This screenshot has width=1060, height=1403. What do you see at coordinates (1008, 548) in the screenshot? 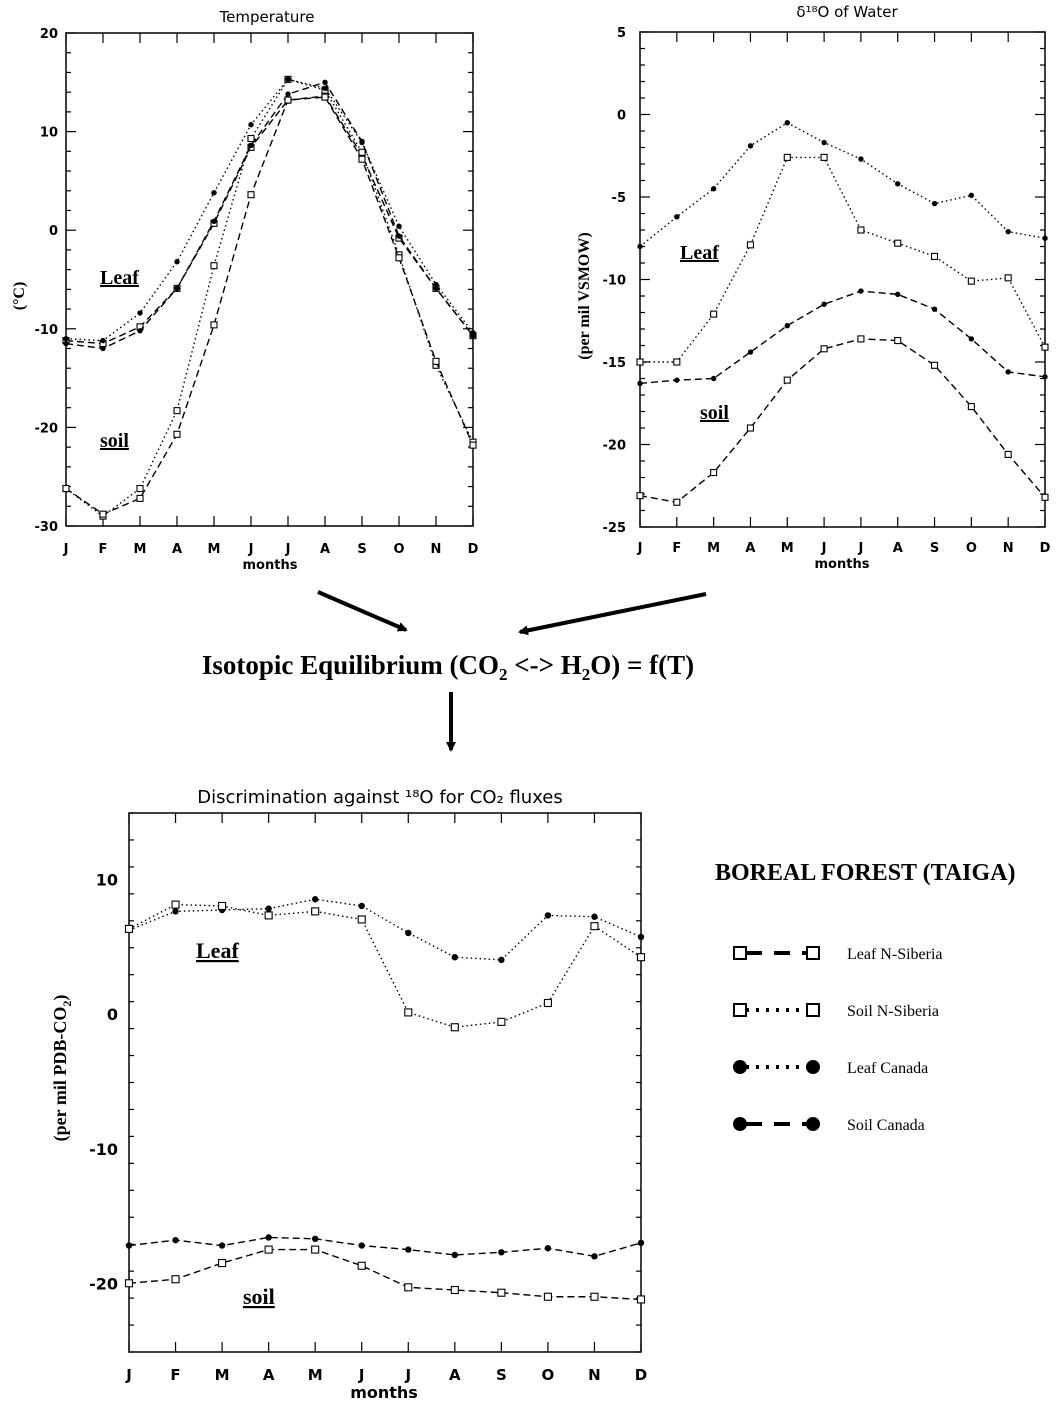
I see `water-x-tick-label: N` at bounding box center [1008, 548].